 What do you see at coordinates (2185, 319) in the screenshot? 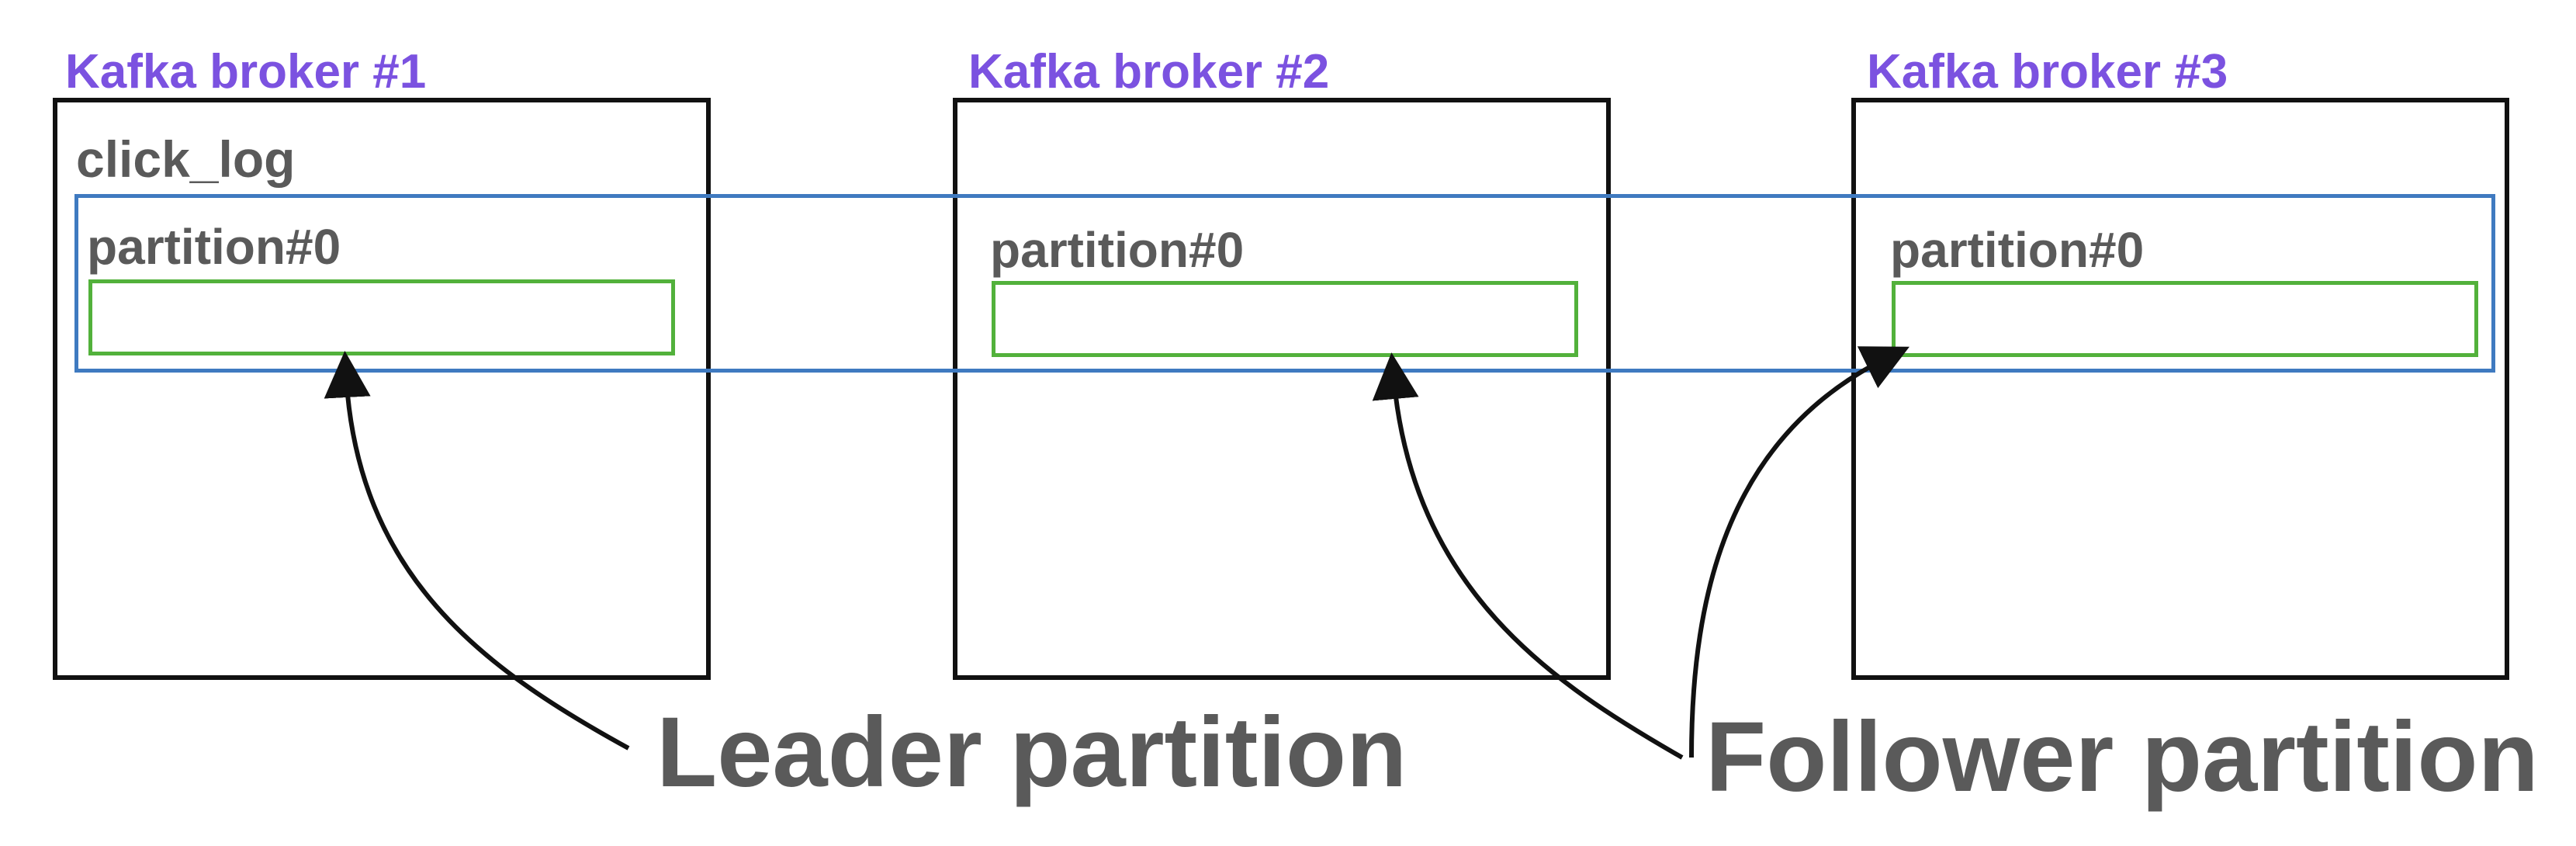
I see `broker-3-partition-box` at bounding box center [2185, 319].